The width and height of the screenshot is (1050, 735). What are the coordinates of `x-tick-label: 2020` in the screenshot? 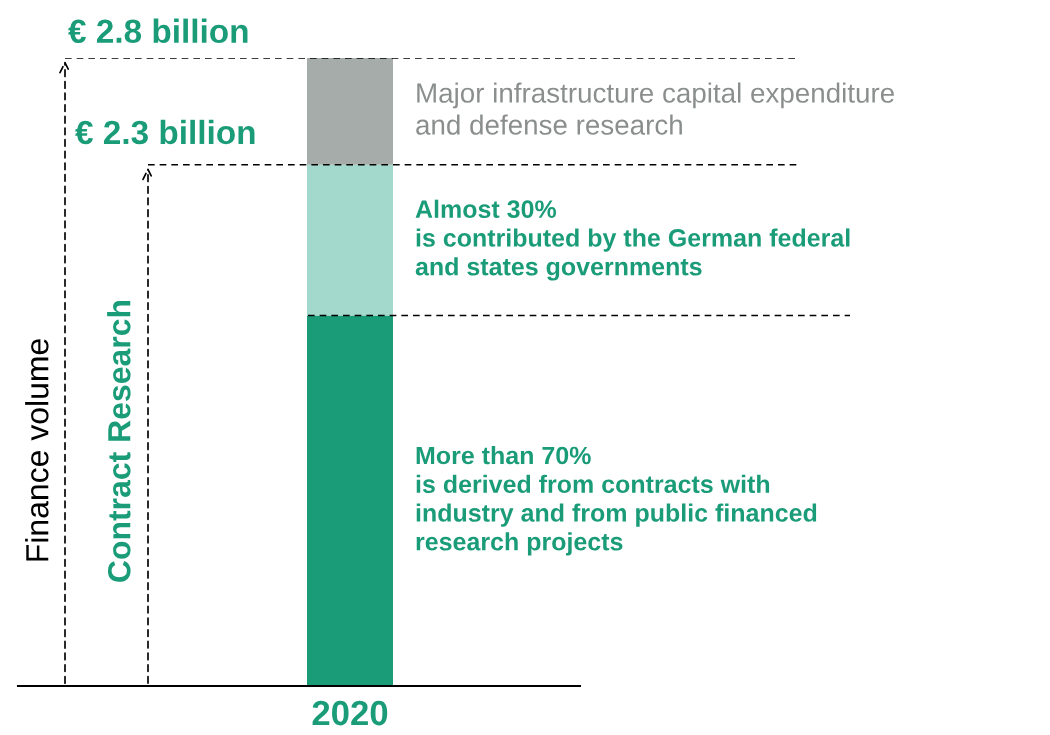 It's located at (350, 713).